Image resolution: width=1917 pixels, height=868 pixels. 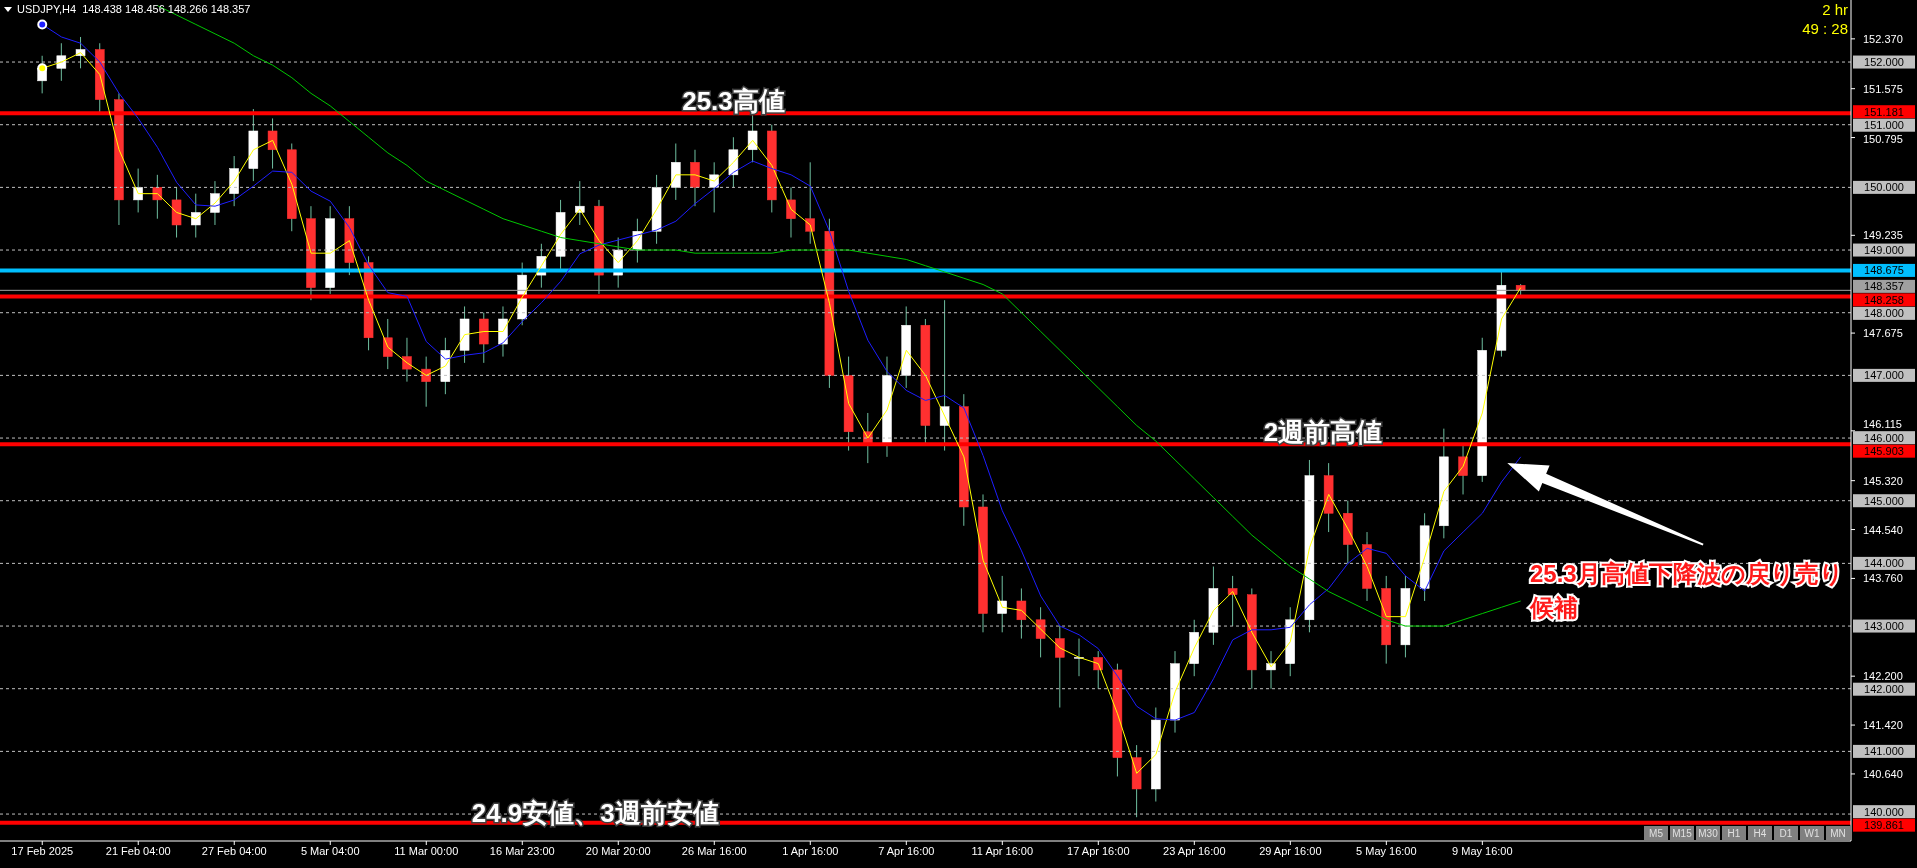 I want to click on ref-line-label: 145.000, so click(x=1884, y=500).